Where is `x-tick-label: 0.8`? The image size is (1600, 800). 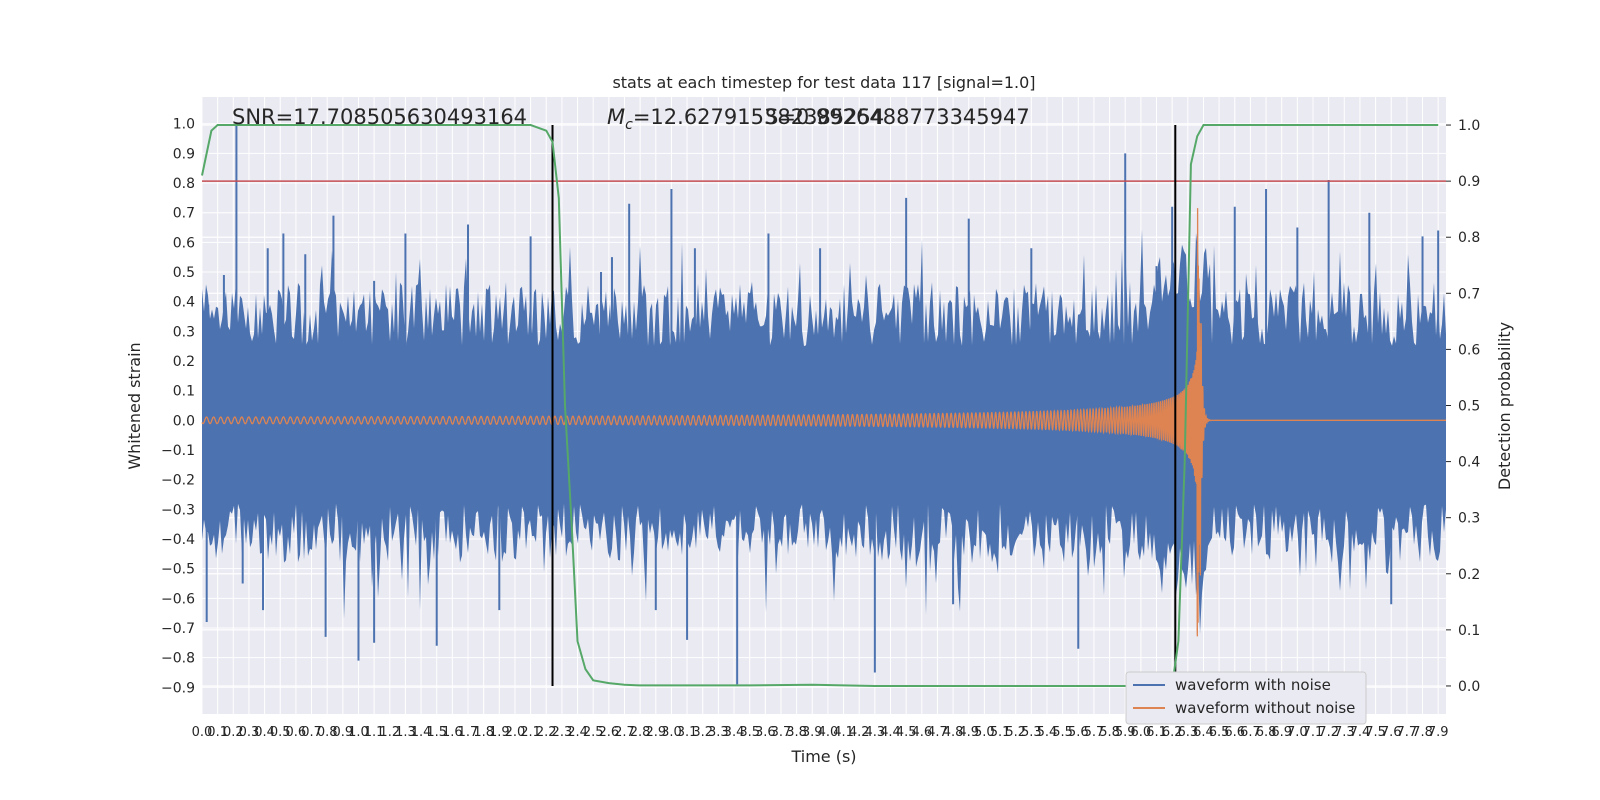 x-tick-label: 0.8 is located at coordinates (327, 732).